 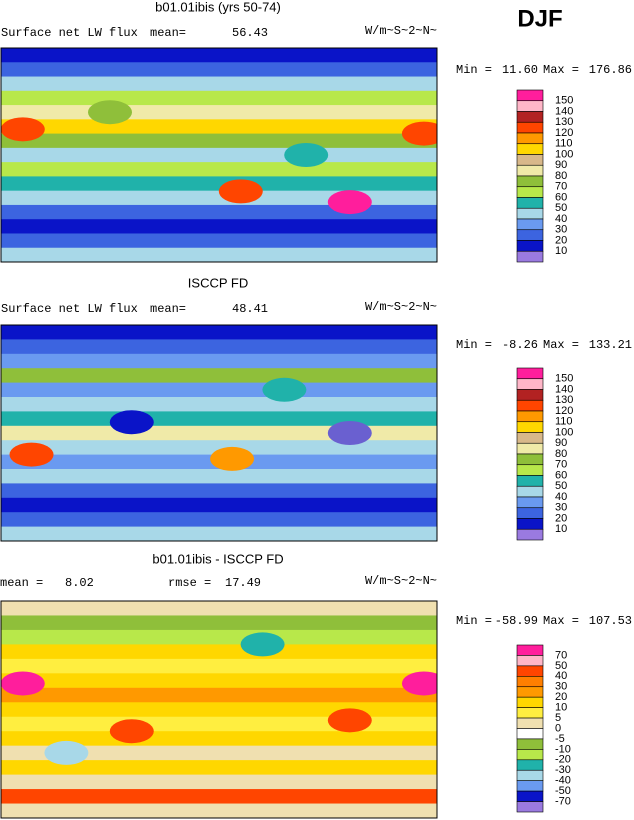 What do you see at coordinates (563, 801) in the screenshot?
I see `colorbar-label: -70` at bounding box center [563, 801].